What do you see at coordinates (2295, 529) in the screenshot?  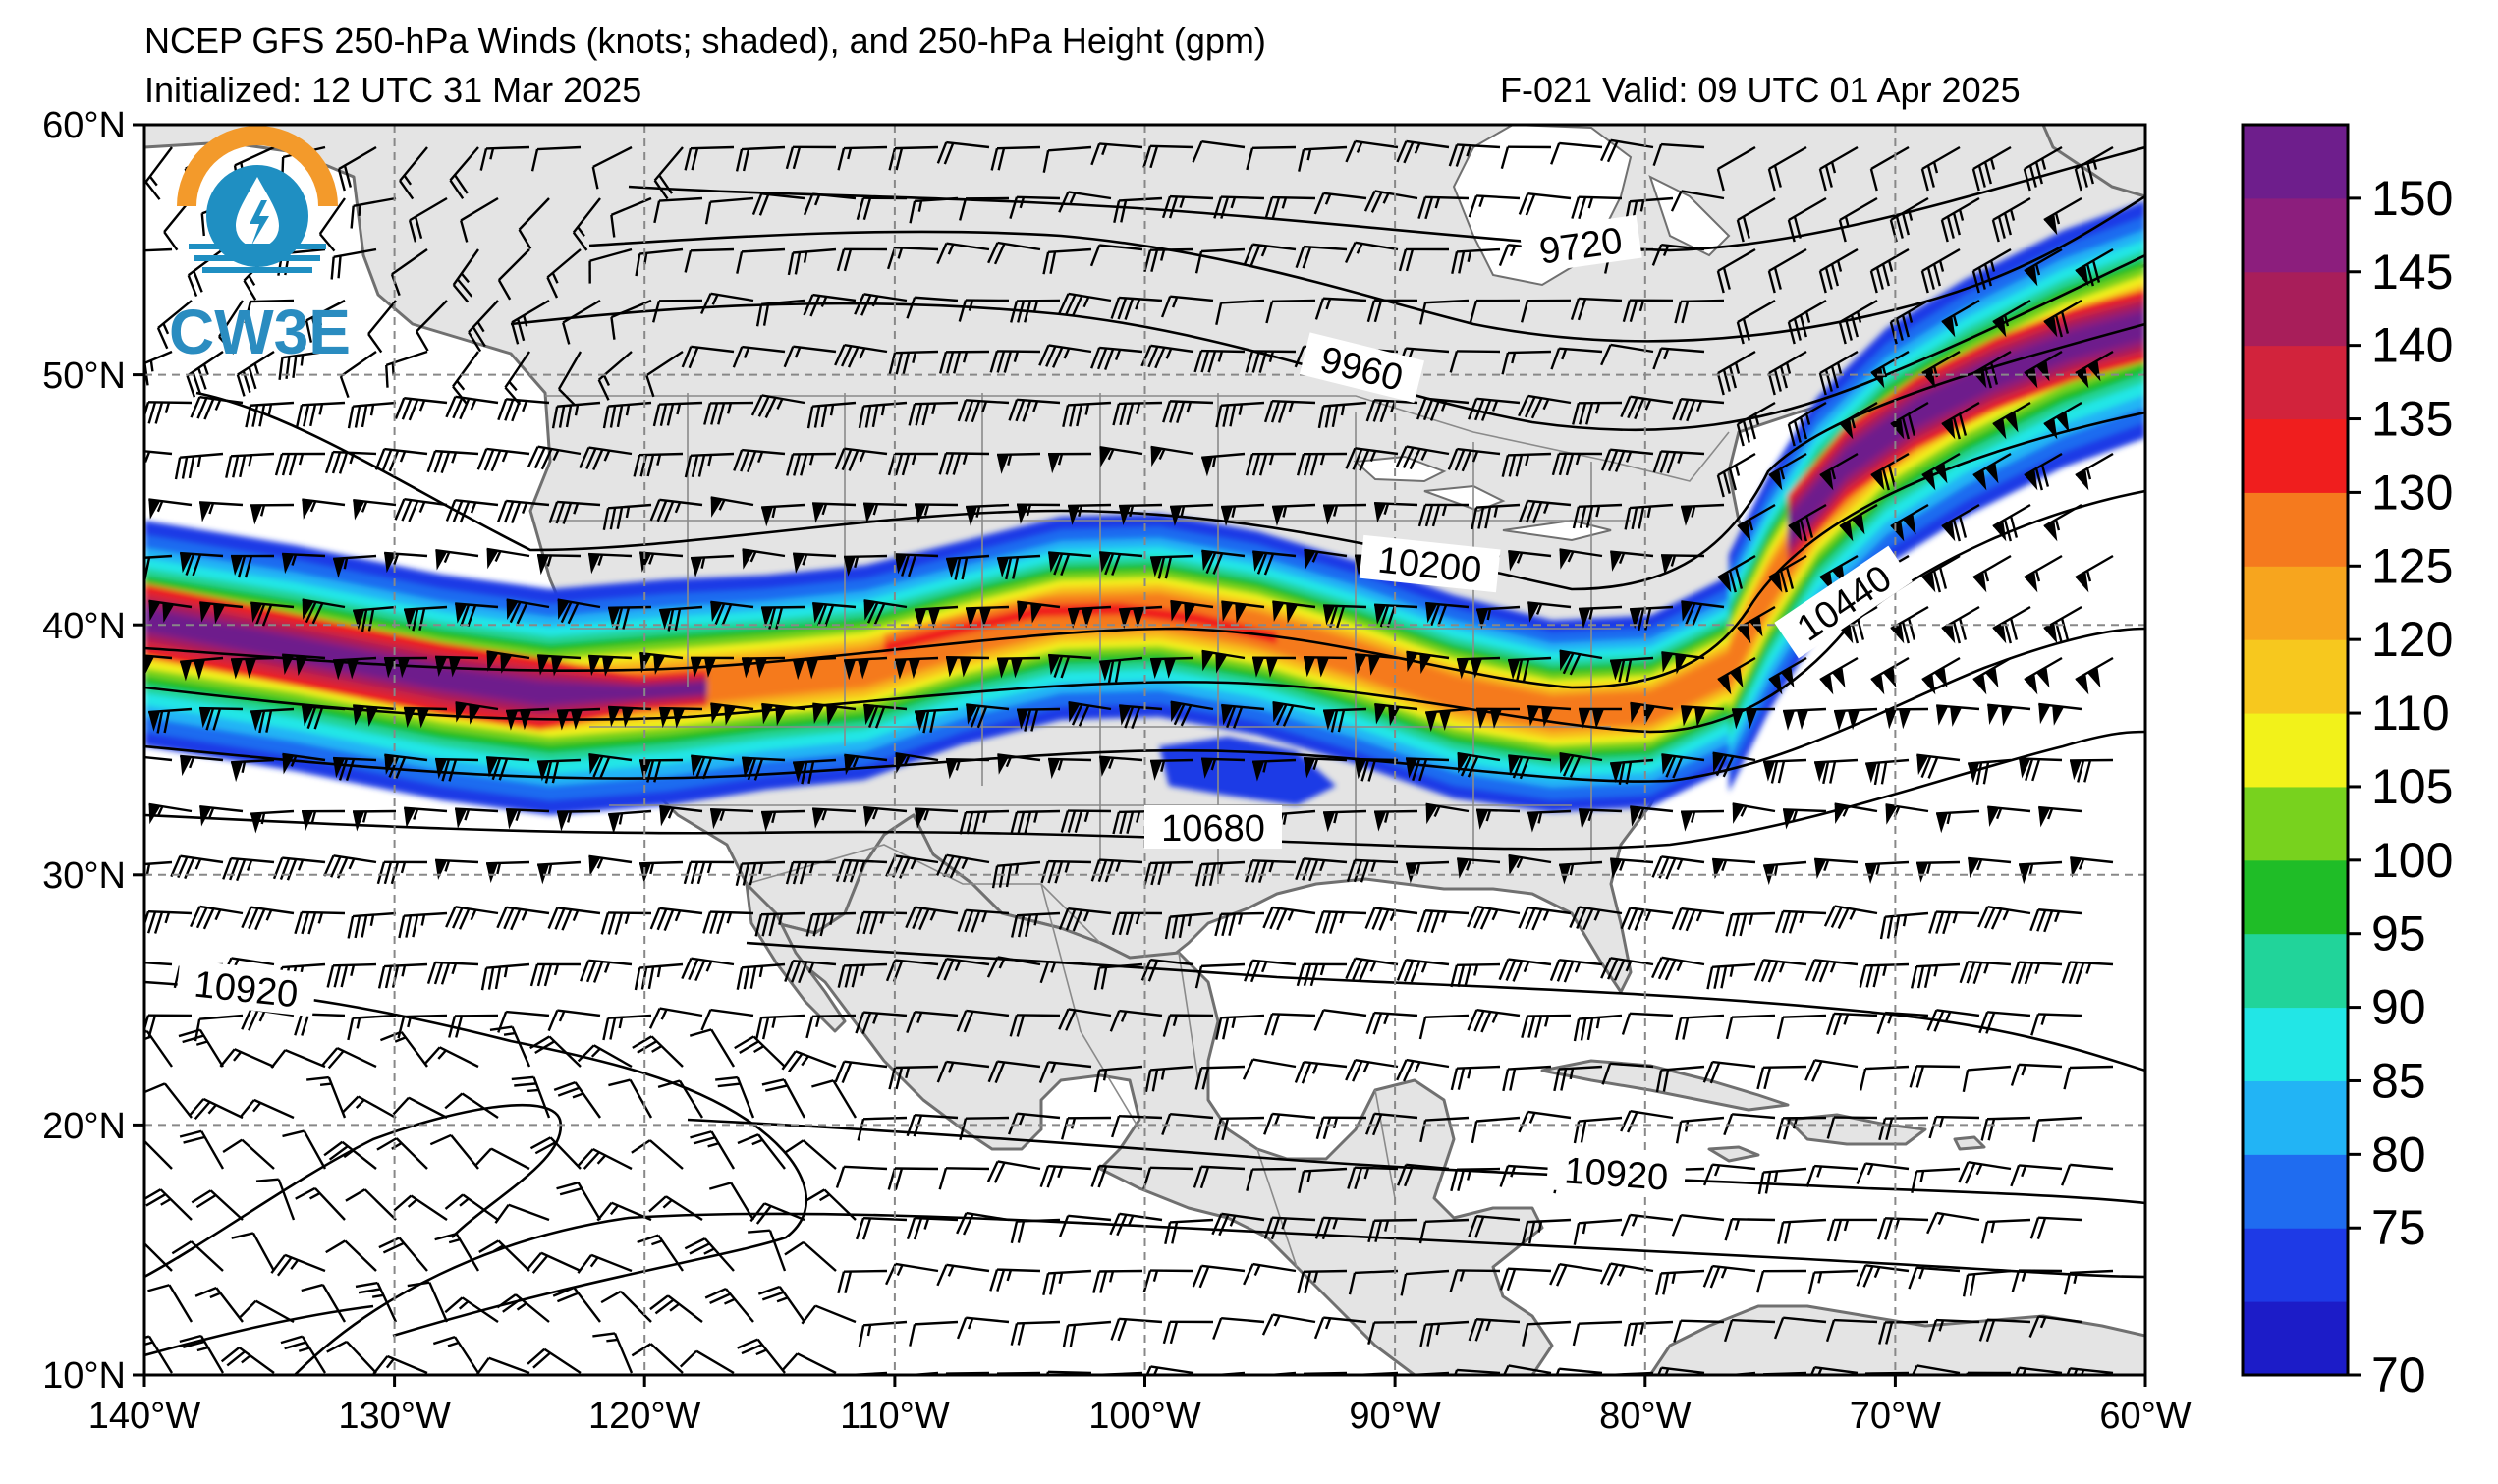 I see `colorbar-segment` at bounding box center [2295, 529].